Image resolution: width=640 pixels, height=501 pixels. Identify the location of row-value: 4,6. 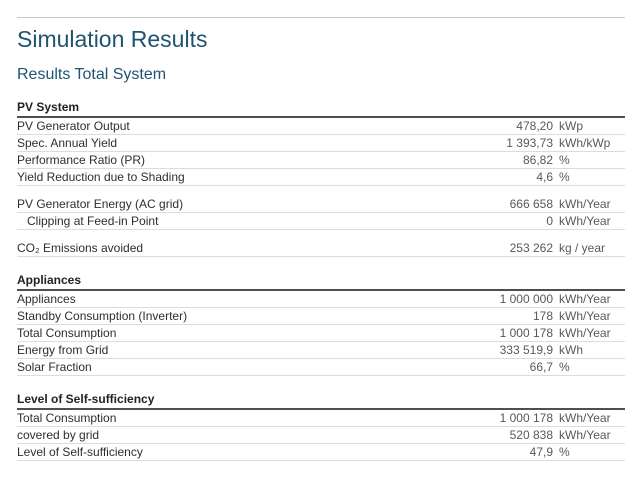
(544, 177).